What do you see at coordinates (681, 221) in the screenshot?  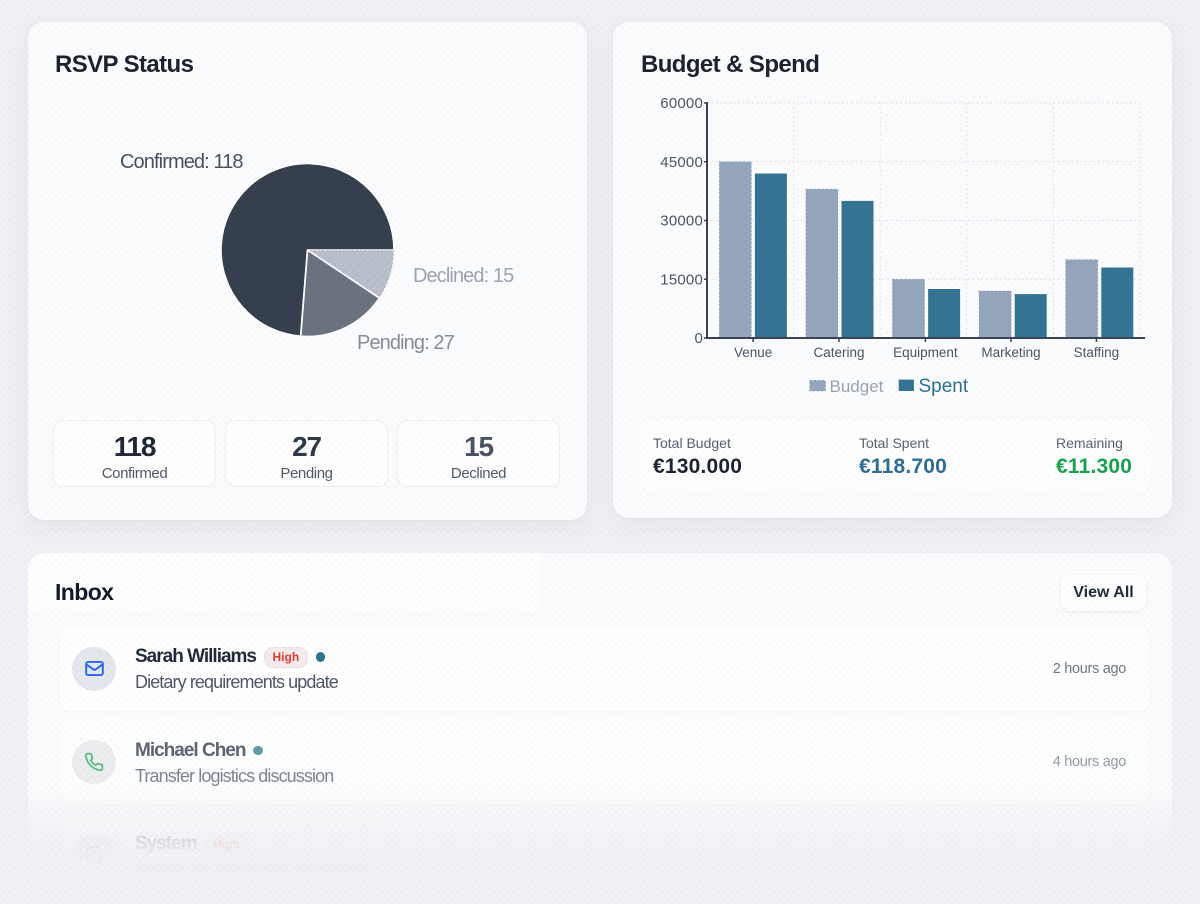 I see `svg-text: 30000` at bounding box center [681, 221].